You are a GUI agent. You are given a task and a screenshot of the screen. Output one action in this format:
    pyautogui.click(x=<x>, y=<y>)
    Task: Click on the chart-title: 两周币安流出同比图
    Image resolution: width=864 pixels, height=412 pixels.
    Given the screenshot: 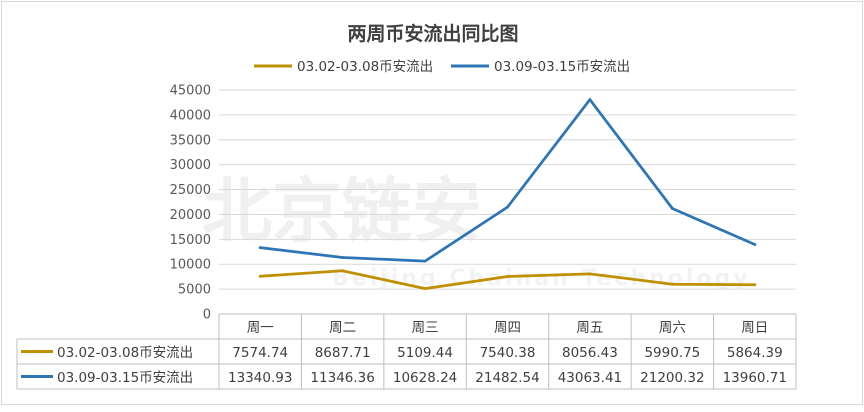 What is the action you would take?
    pyautogui.click(x=432, y=33)
    